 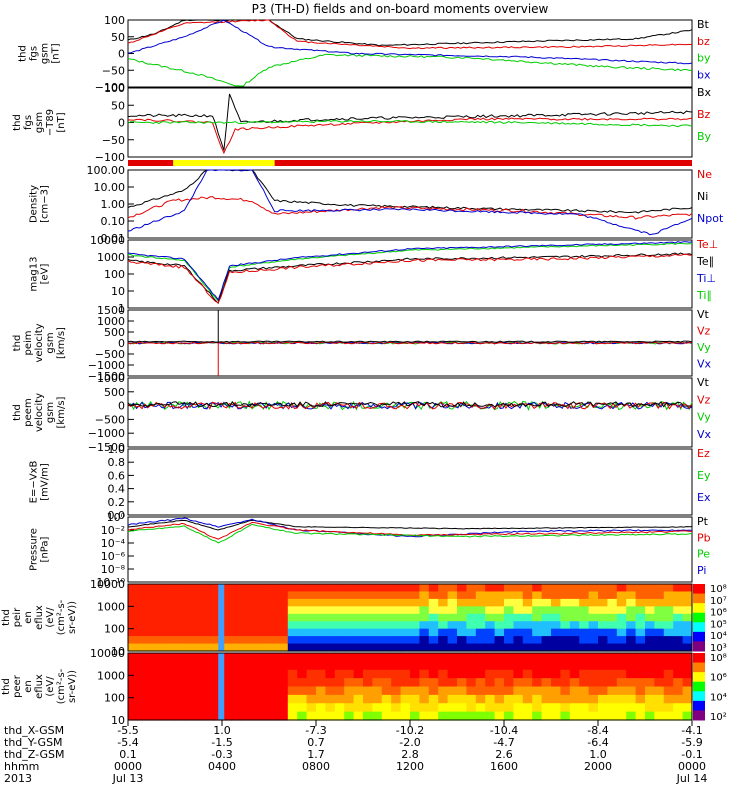 I want to click on colorbar-band, so click(x=699, y=696).